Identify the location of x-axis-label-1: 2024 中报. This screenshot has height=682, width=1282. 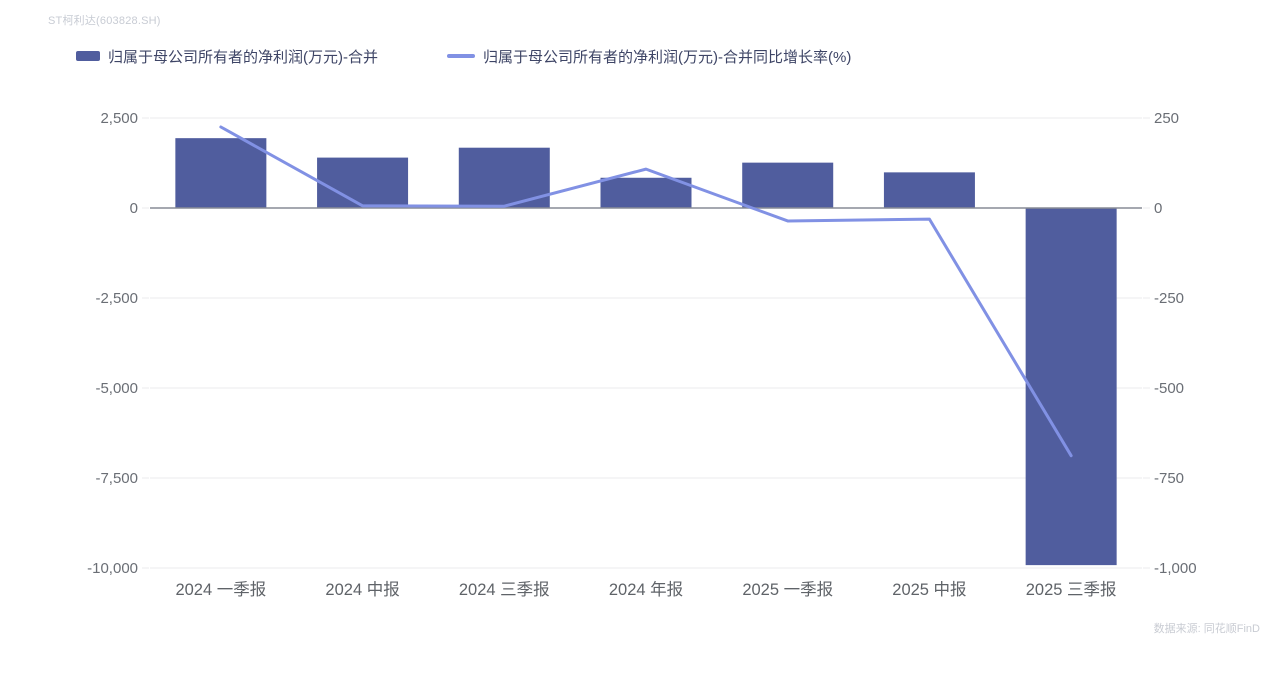
(362, 589).